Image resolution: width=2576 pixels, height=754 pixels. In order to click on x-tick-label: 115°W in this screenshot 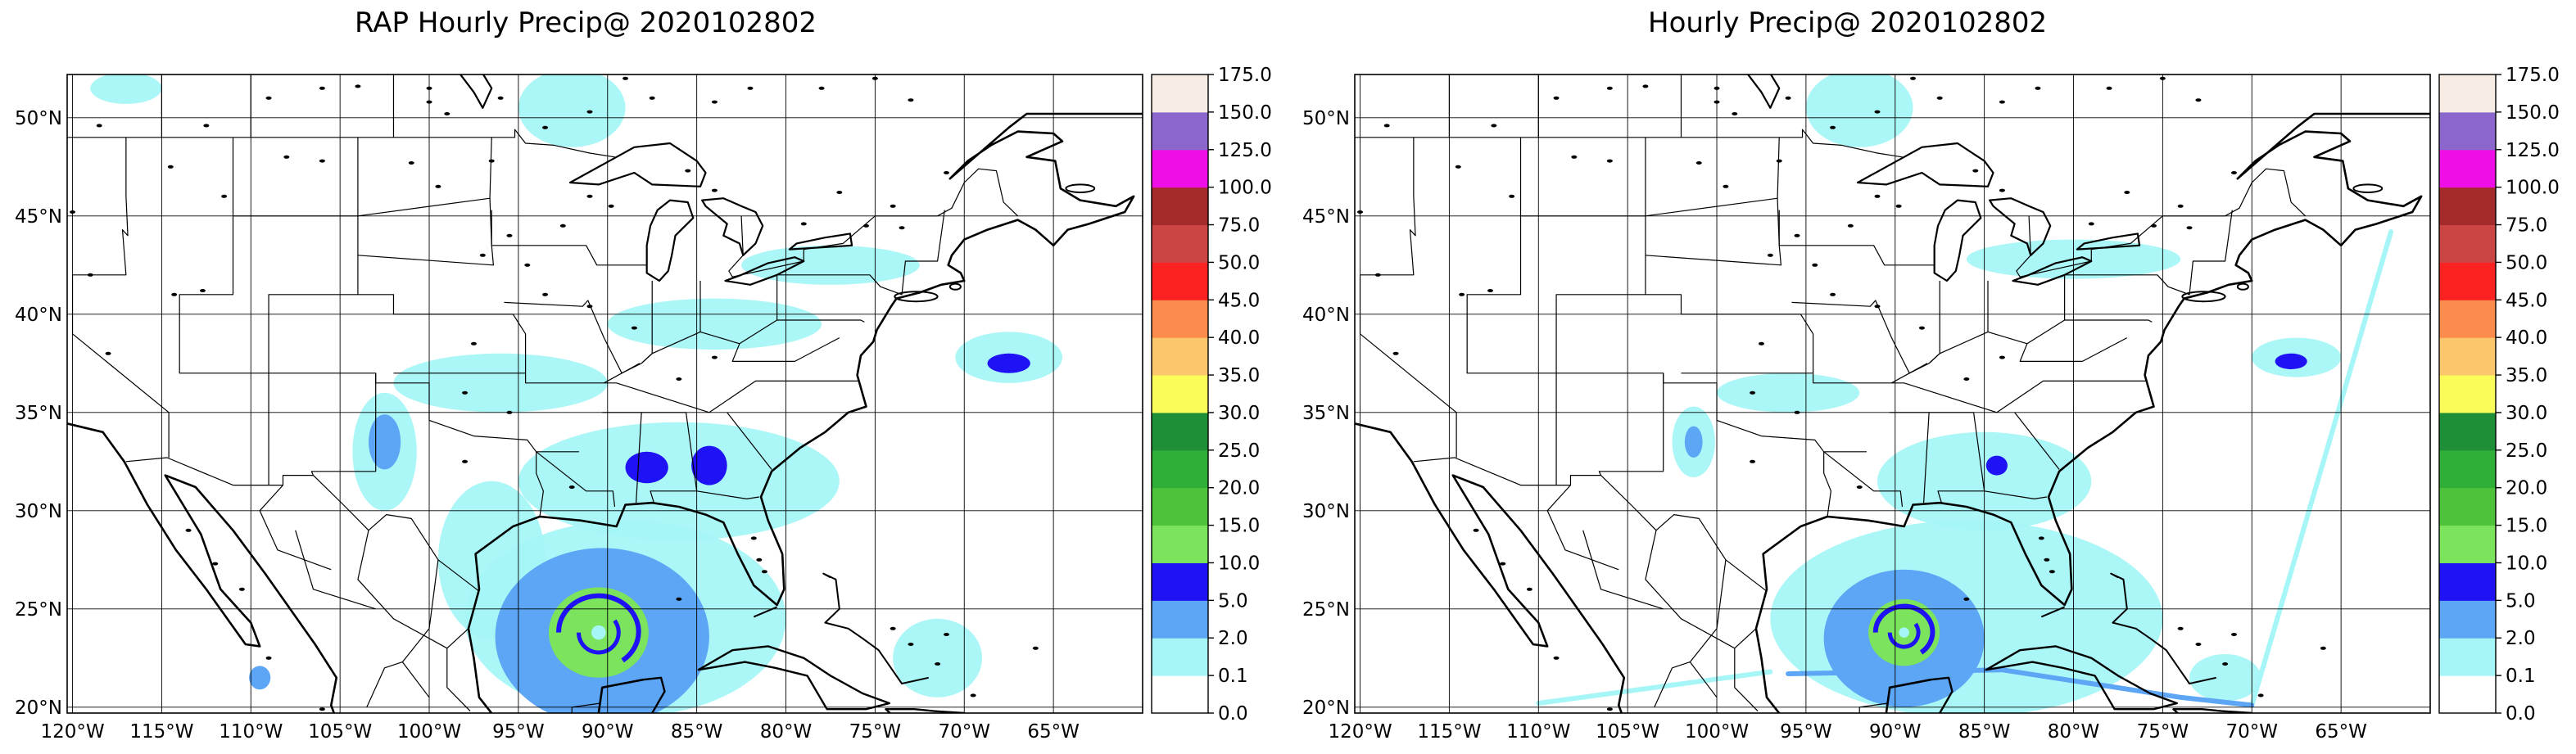, I will do `click(161, 732)`.